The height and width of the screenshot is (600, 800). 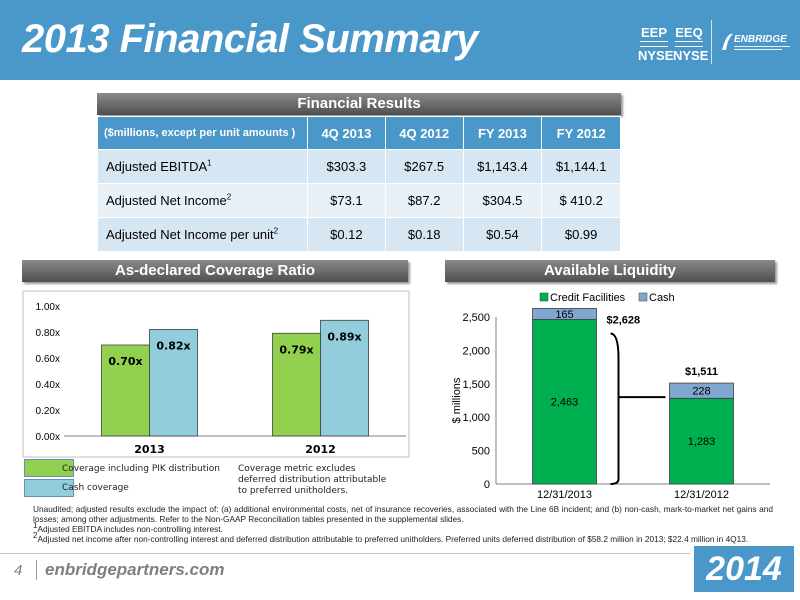 What do you see at coordinates (202, 166) in the screenshot?
I see `row-label: Adjusted EBITDA1` at bounding box center [202, 166].